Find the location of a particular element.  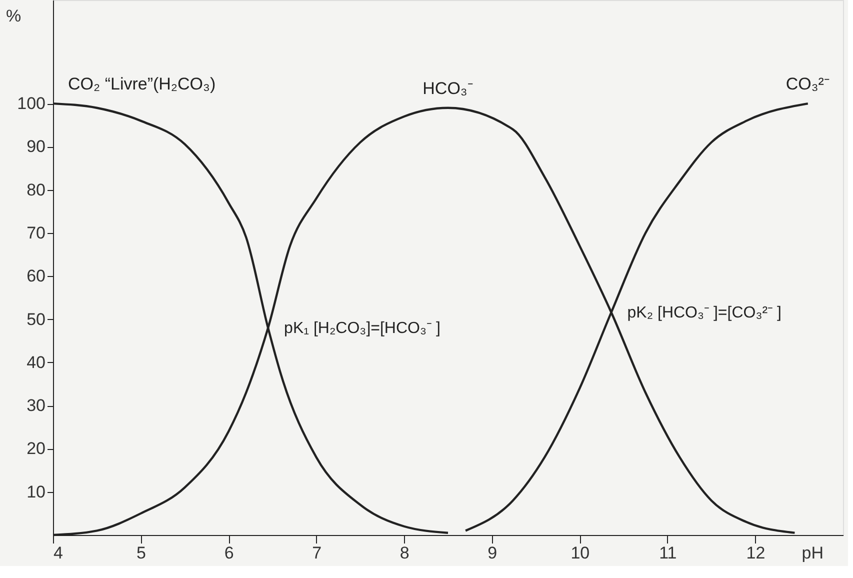

series-label: CO₂ “Livre”(H₂CO₃) is located at coordinates (142, 84).